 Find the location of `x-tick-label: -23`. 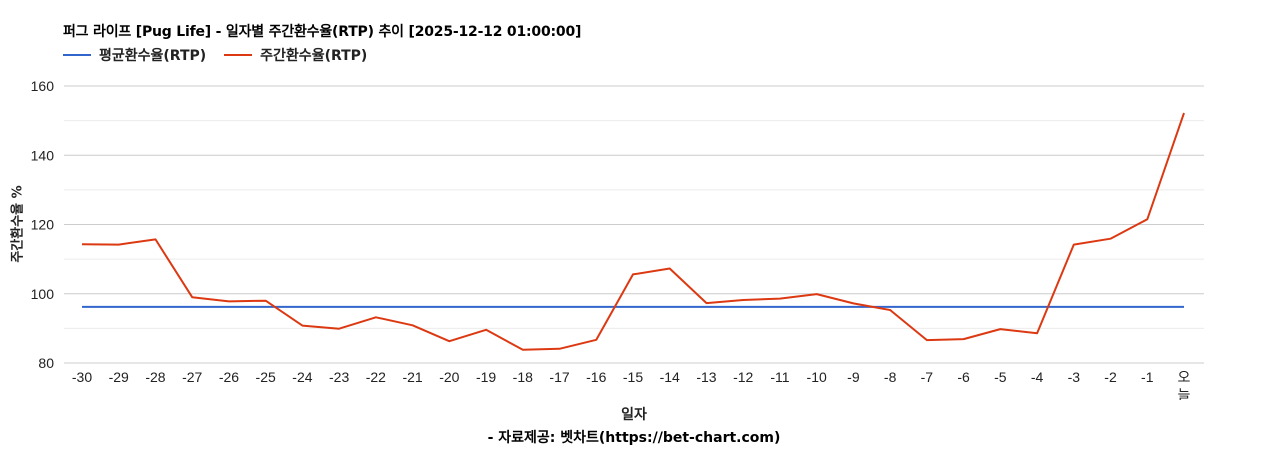

x-tick-label: -23 is located at coordinates (339, 377).